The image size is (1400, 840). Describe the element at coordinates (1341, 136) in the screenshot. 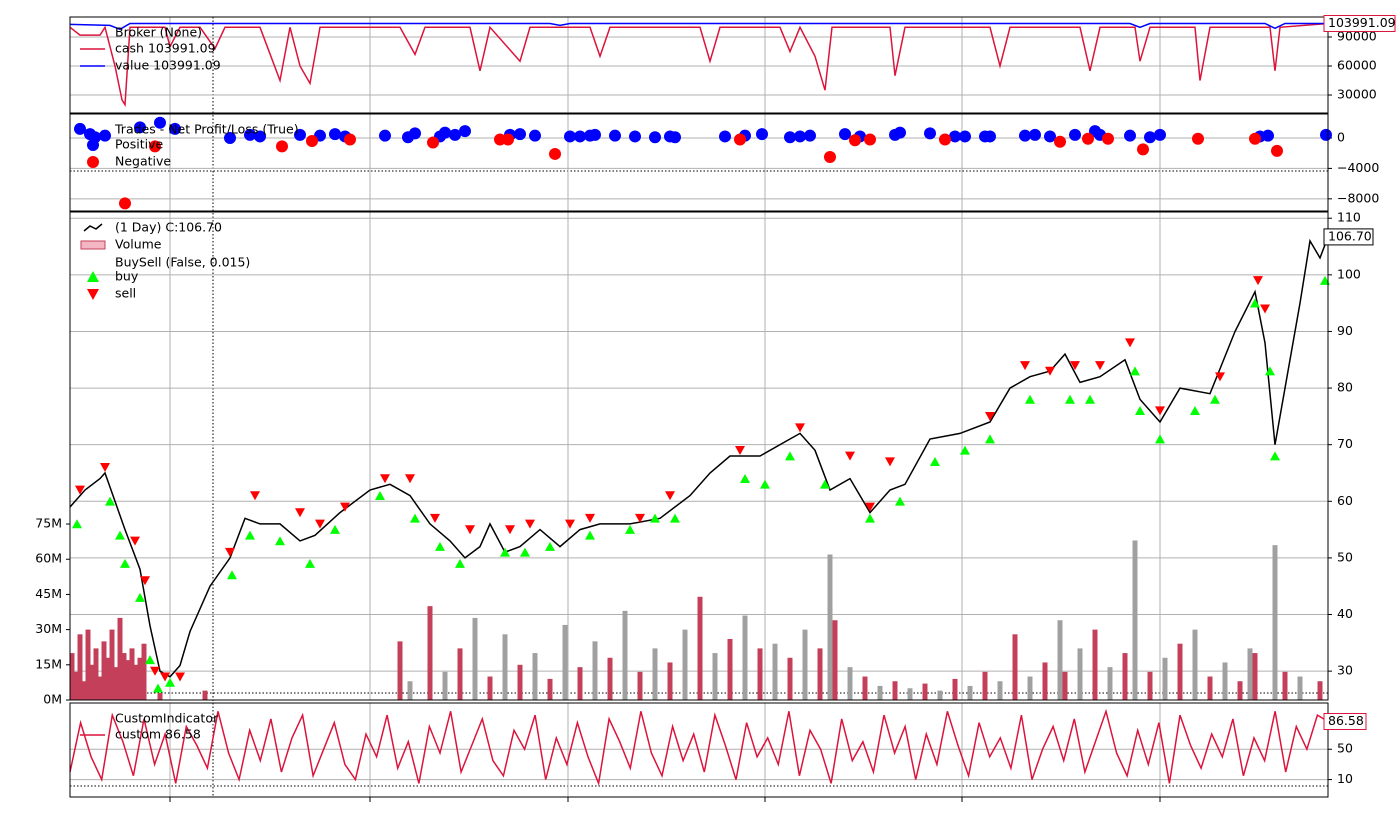

I see `y-tick-label: 0` at that location.